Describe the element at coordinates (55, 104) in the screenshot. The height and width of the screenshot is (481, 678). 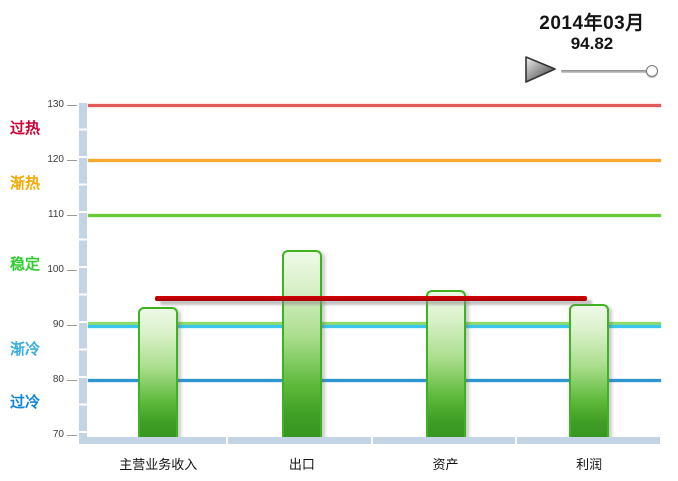
I see `y-tick-label: 130` at that location.